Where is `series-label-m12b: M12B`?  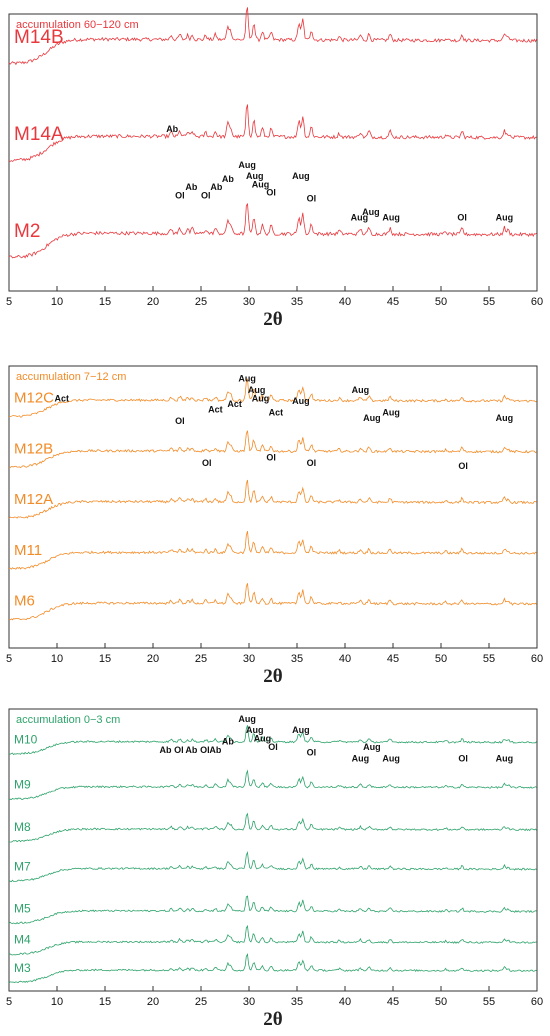 series-label-m12b: M12B is located at coordinates (33, 448).